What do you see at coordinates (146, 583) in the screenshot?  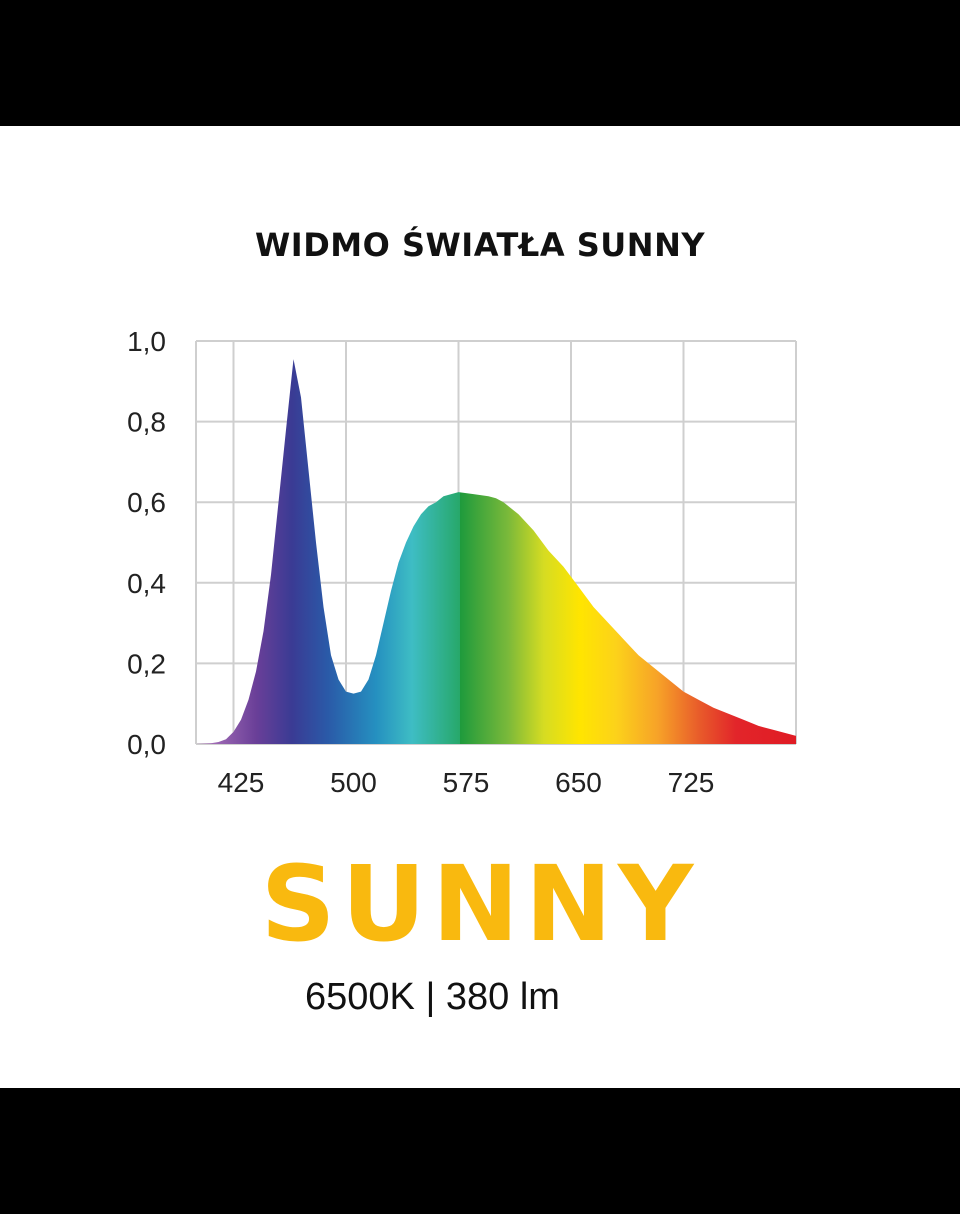 I see `y-tick-label: 0,4` at bounding box center [146, 583].